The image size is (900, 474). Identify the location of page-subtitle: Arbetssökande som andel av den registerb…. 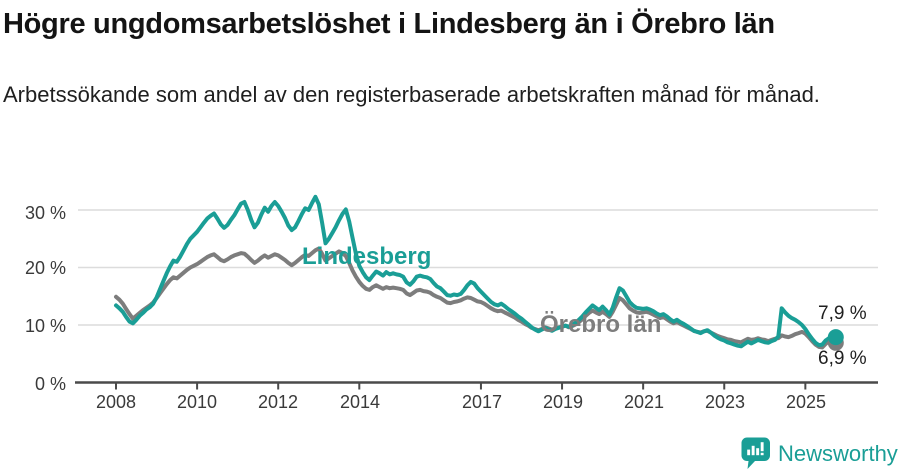
(411, 94).